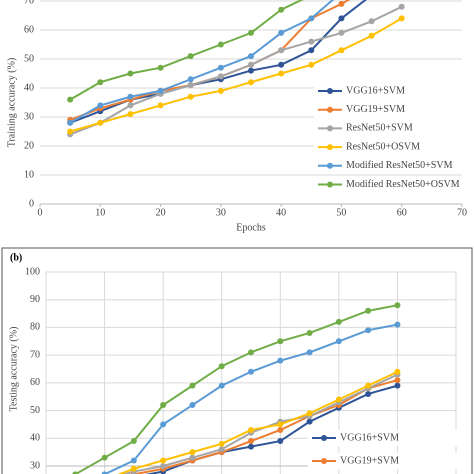  I want to click on x-tick-label: 10, so click(100, 212).